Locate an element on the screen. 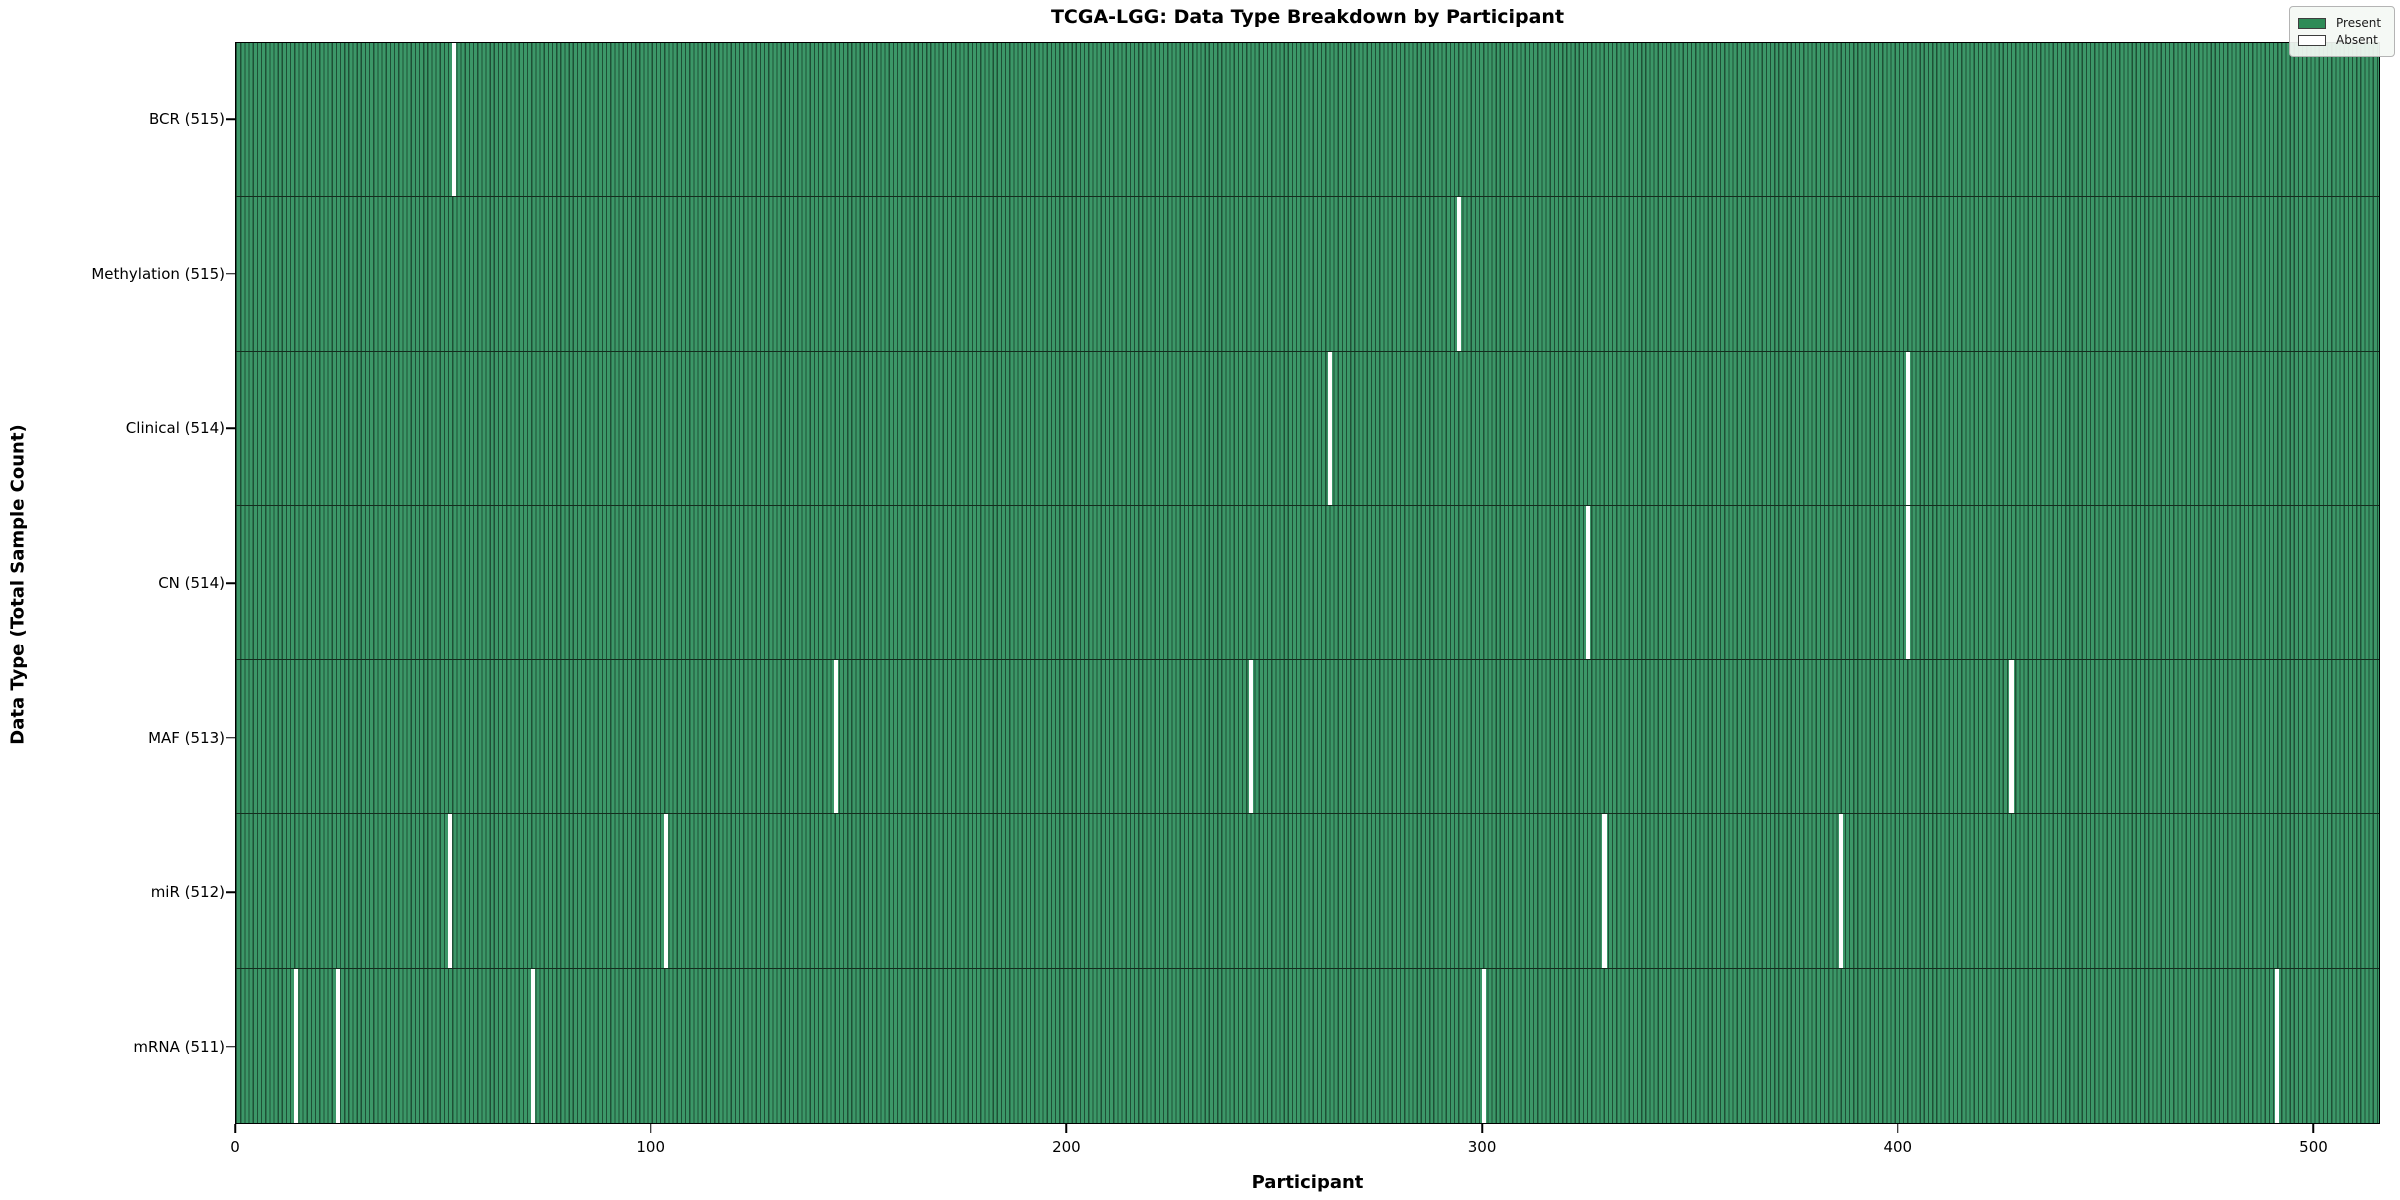 The width and height of the screenshot is (2400, 1200). ytick-mark-methylation is located at coordinates (230, 274).